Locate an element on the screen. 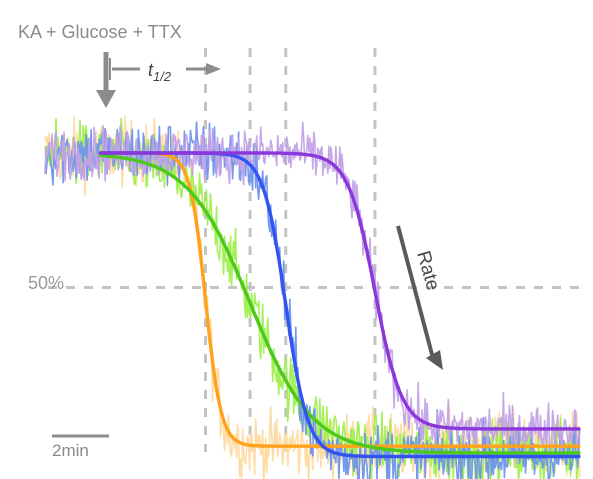  stimulus-label: KA + Glucose + TTX is located at coordinates (100, 32).